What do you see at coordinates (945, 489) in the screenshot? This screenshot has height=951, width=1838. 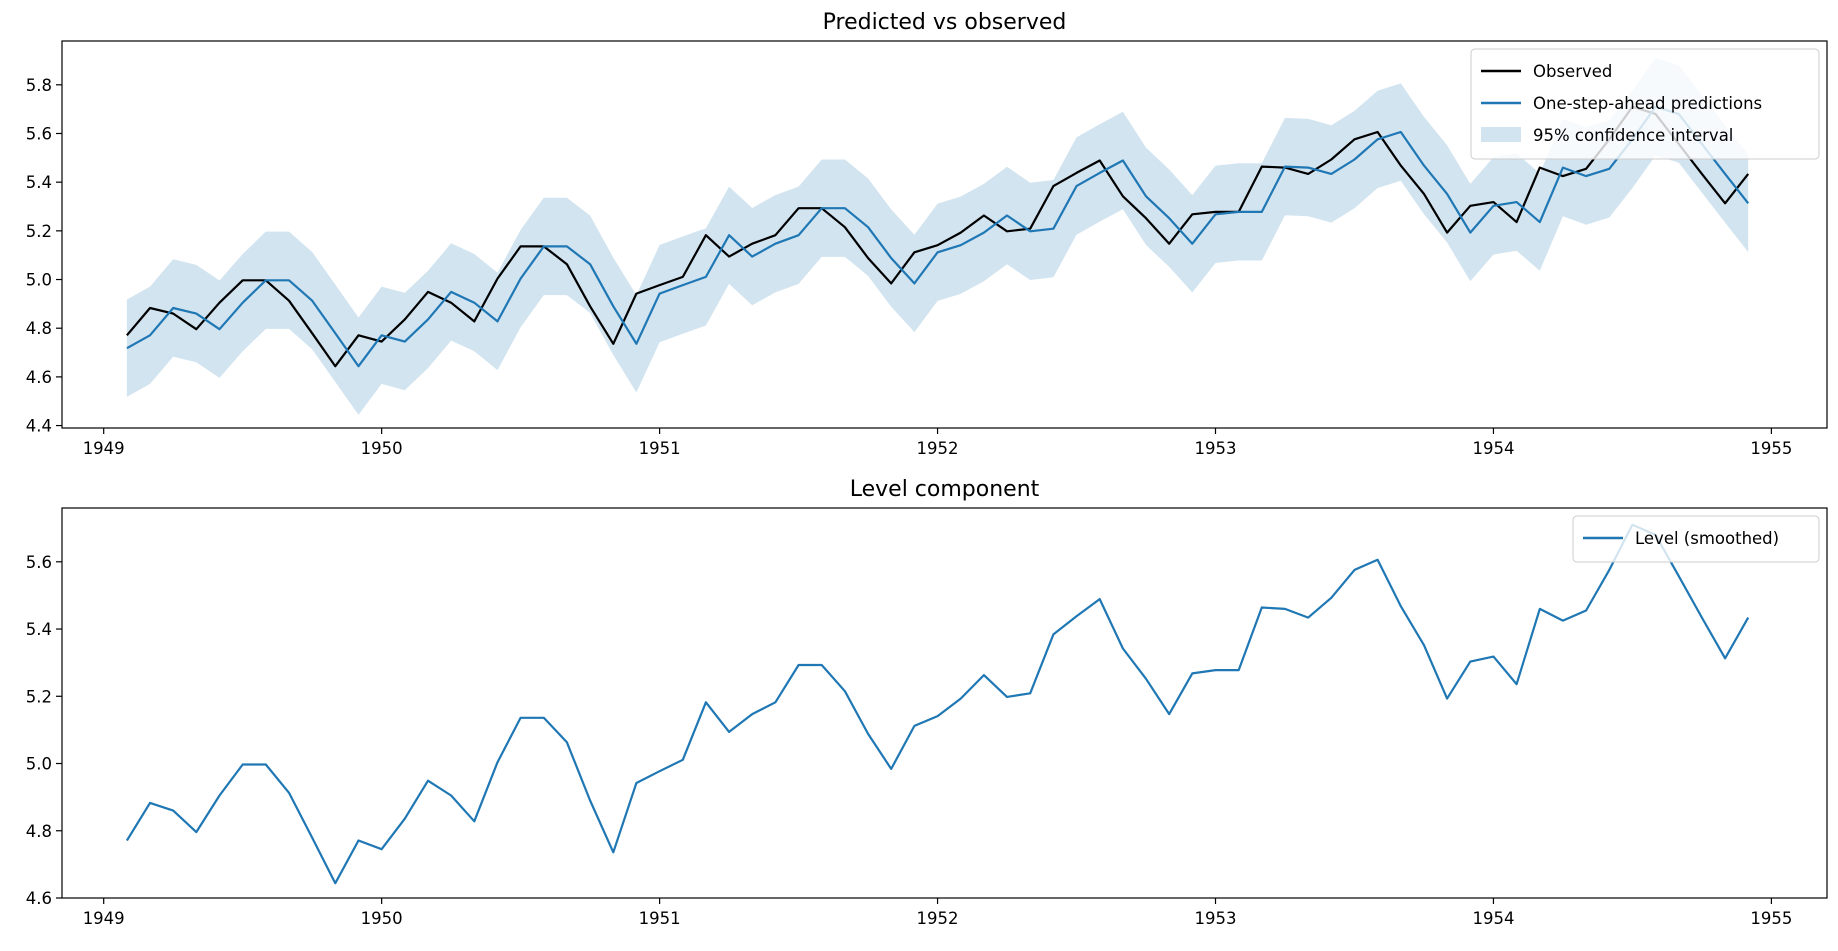 I see `chart-title: Level component` at bounding box center [945, 489].